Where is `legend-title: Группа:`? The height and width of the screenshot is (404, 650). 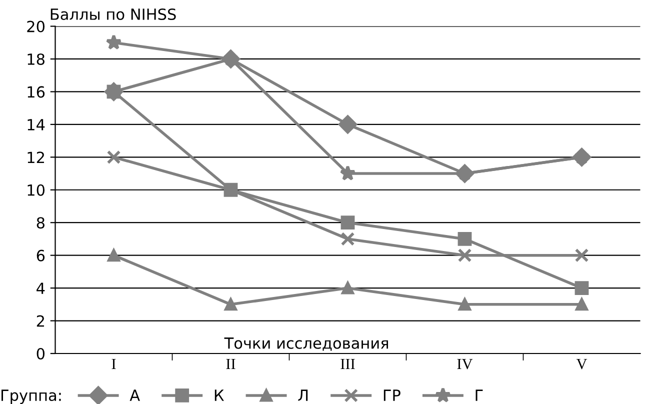
legend-title: Группа: is located at coordinates (31, 397).